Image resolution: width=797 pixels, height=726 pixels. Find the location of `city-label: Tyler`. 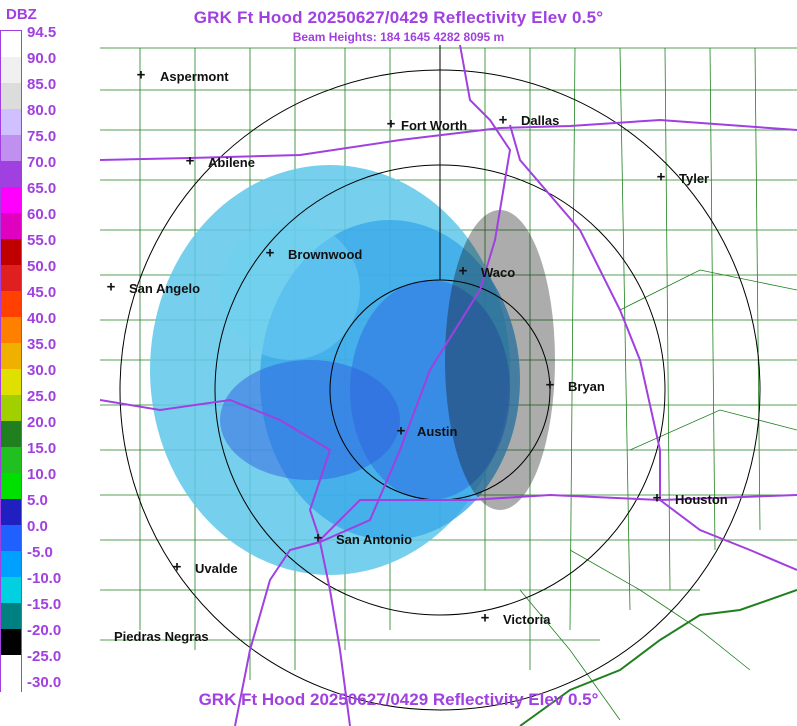

city-label: Tyler is located at coordinates (694, 178).